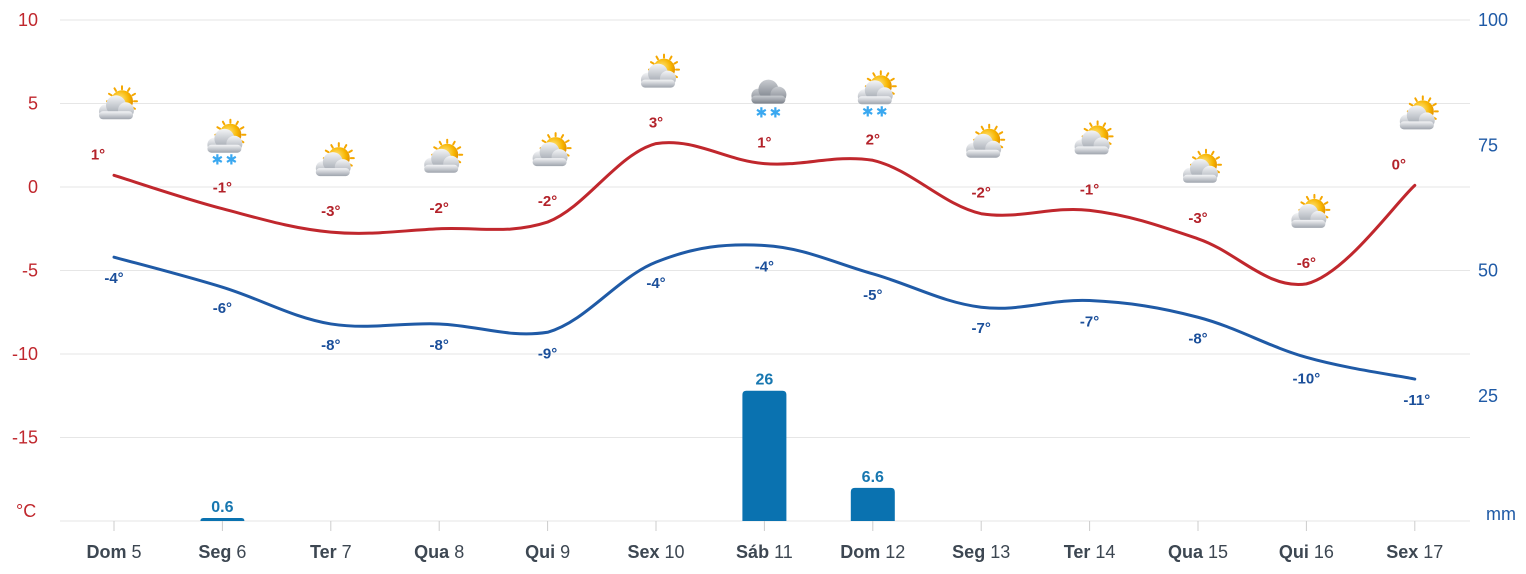  Describe the element at coordinates (1198, 552) in the screenshot. I see `x-axis-tick-label: Qua 15` at that location.